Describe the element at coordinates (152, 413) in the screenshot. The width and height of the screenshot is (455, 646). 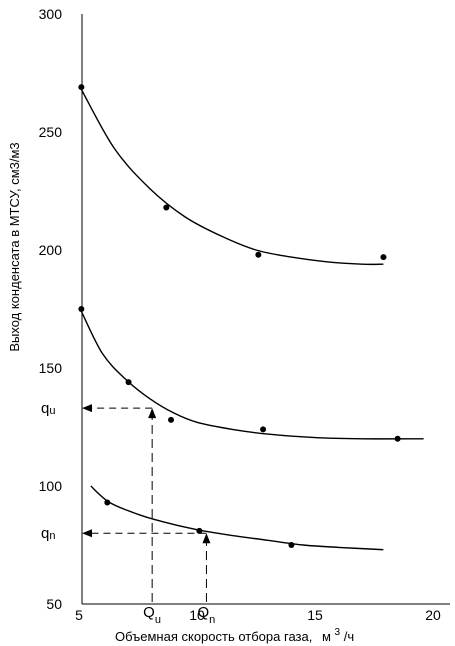
I see `annotation-qu-up-arrow` at that location.